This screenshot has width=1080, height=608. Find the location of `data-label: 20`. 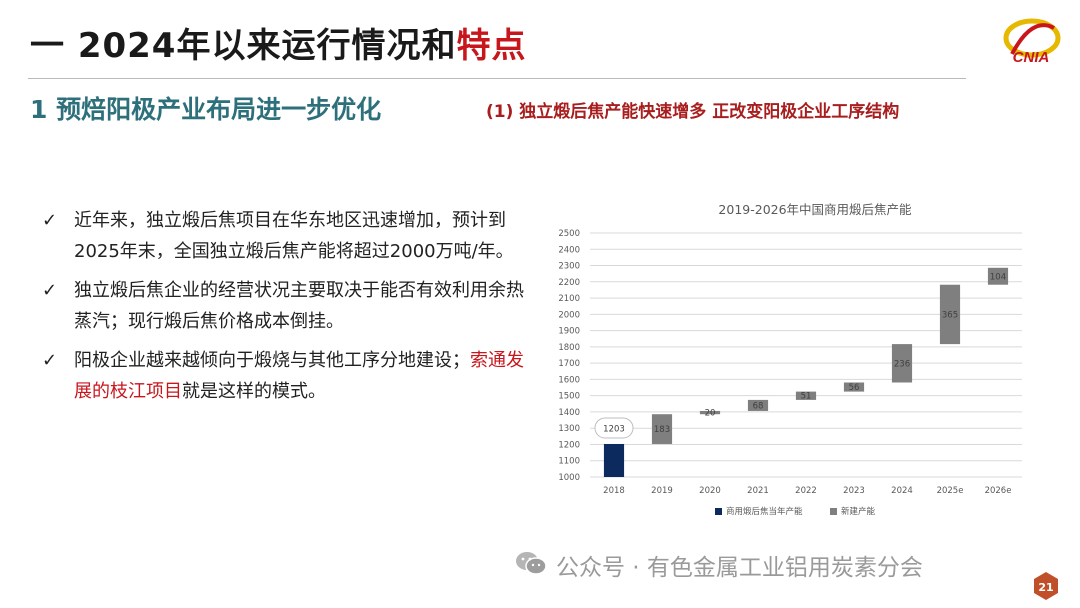

data-label: 20 is located at coordinates (710, 414).